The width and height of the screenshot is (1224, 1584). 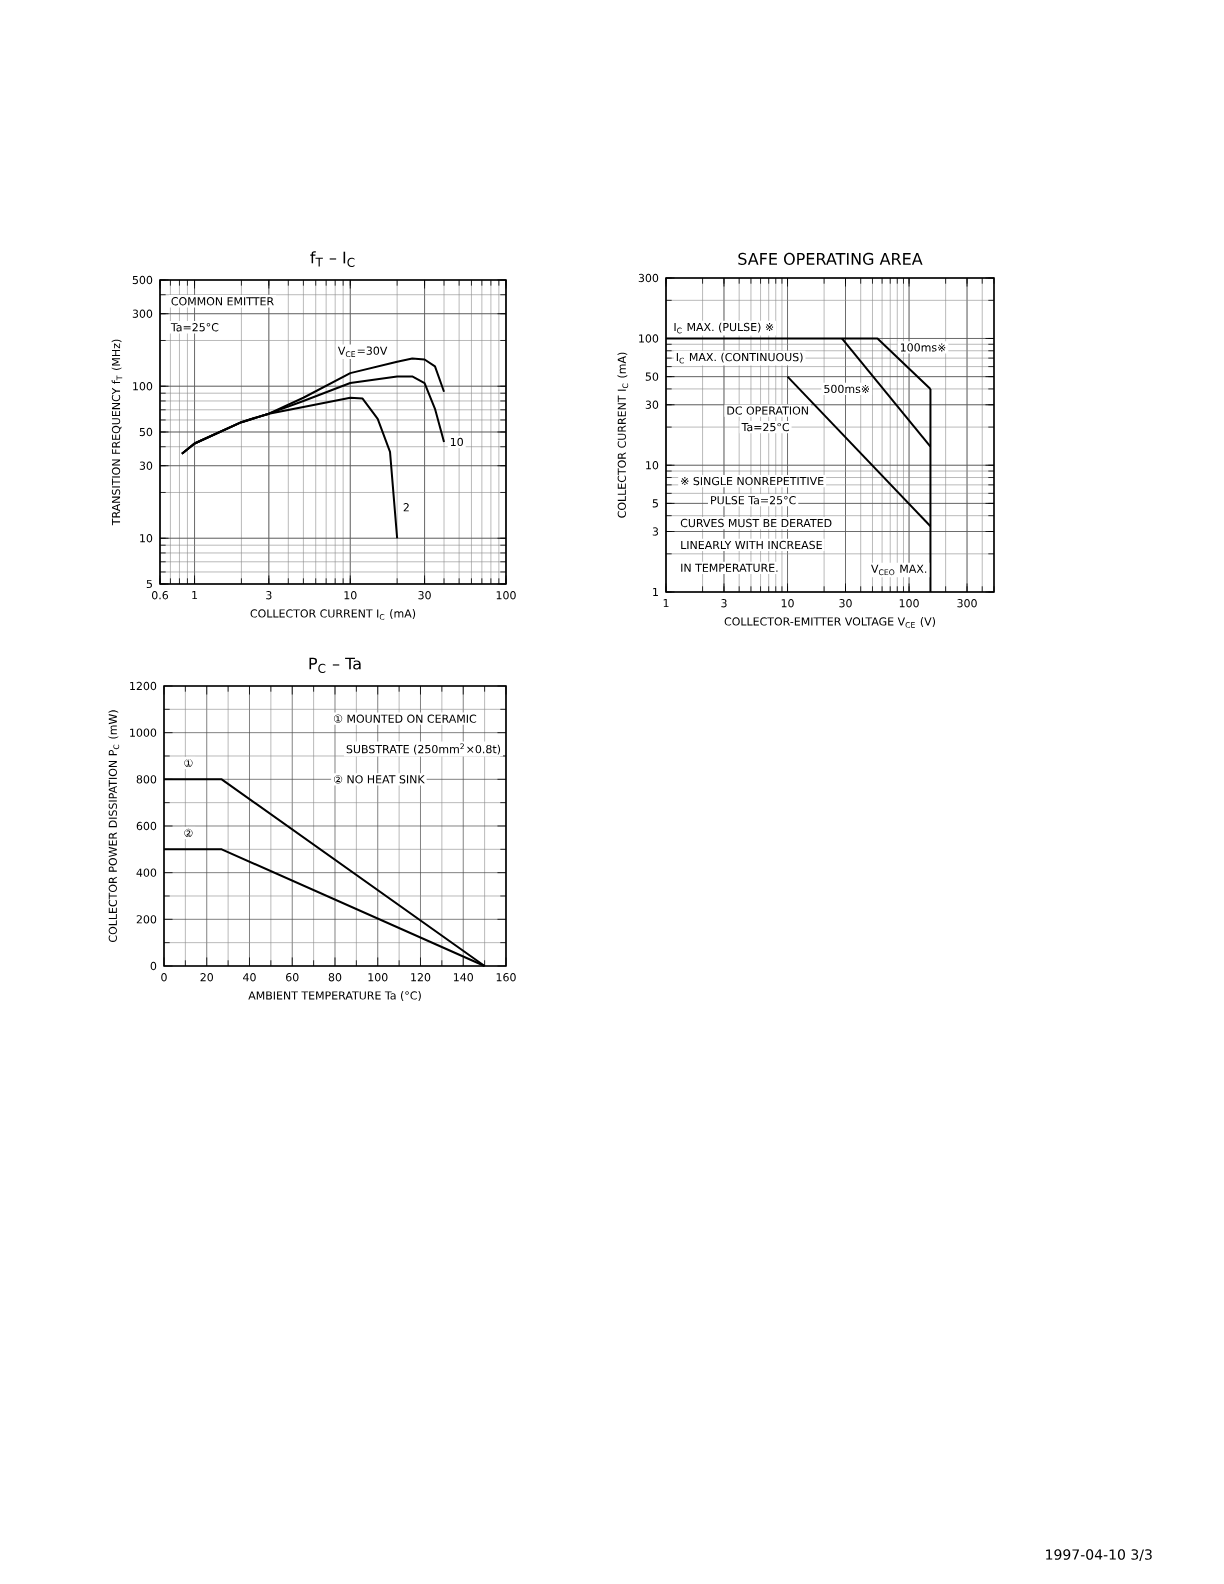 I want to click on chart-title: SAFE OPERATING AREA, so click(x=830, y=258).